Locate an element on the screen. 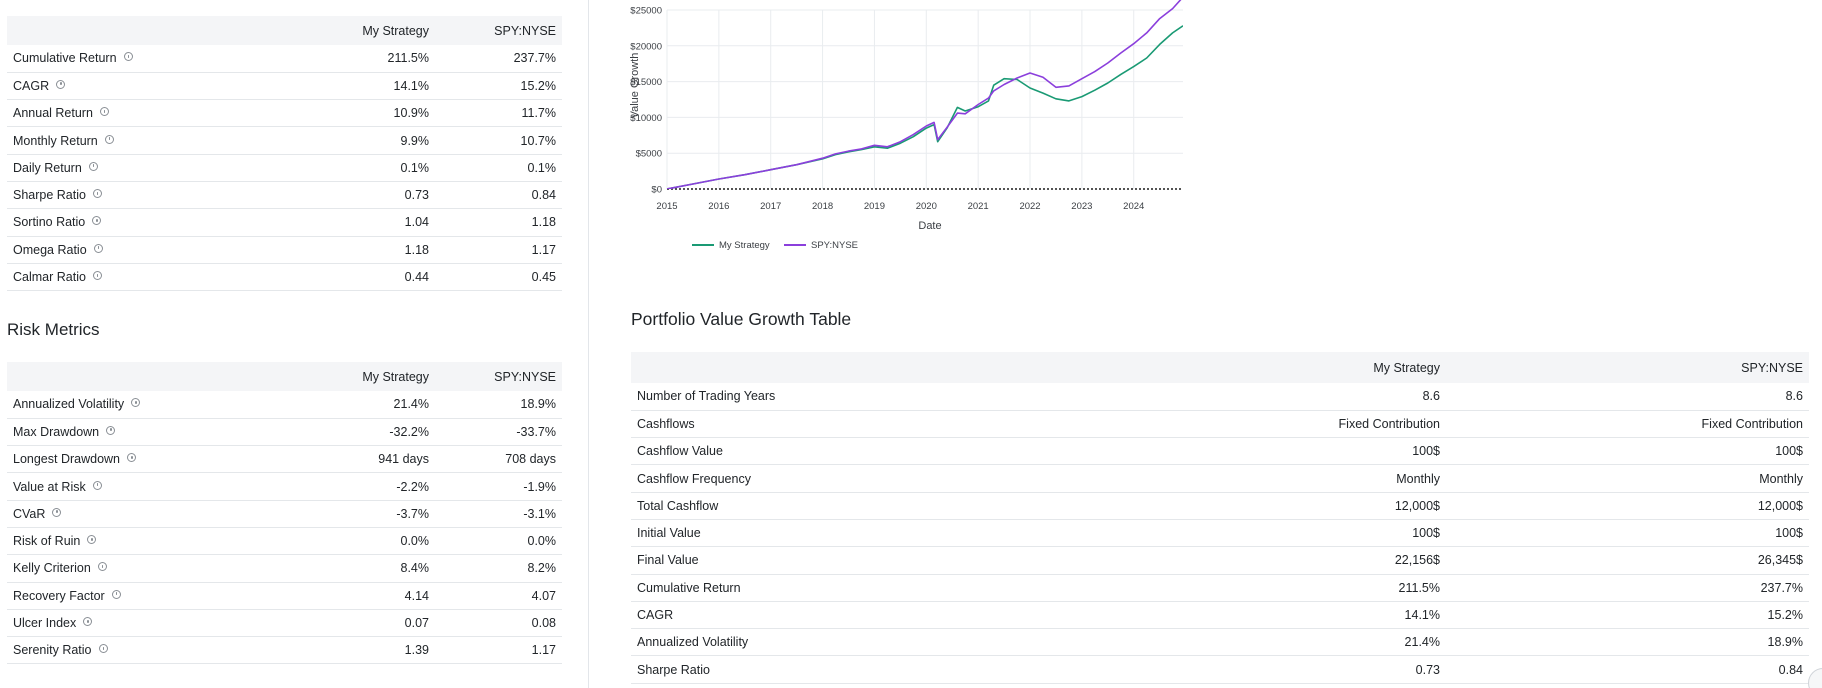 The height and width of the screenshot is (688, 1822). table-row: Number of Trading Years 8.6 8.6 is located at coordinates (1220, 397).